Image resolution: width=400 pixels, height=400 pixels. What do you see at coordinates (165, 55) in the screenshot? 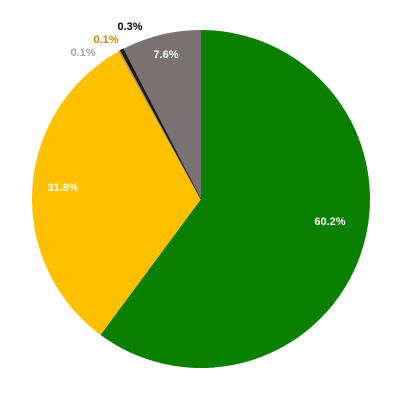
I see `pie-label-5: 7.6%` at bounding box center [165, 55].